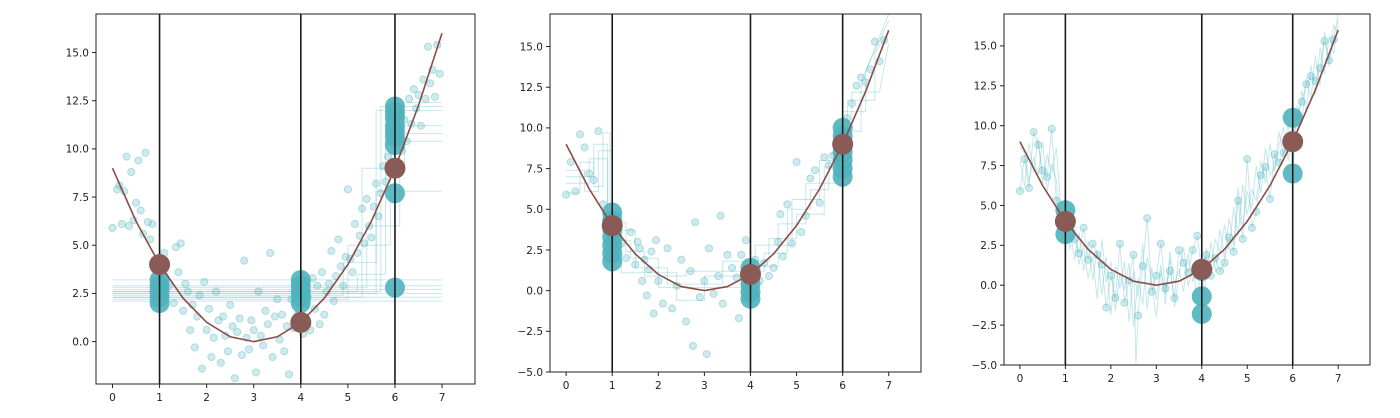 This screenshot has width=1400, height=418. I want to click on x-tick-label: 7, so click(888, 386).